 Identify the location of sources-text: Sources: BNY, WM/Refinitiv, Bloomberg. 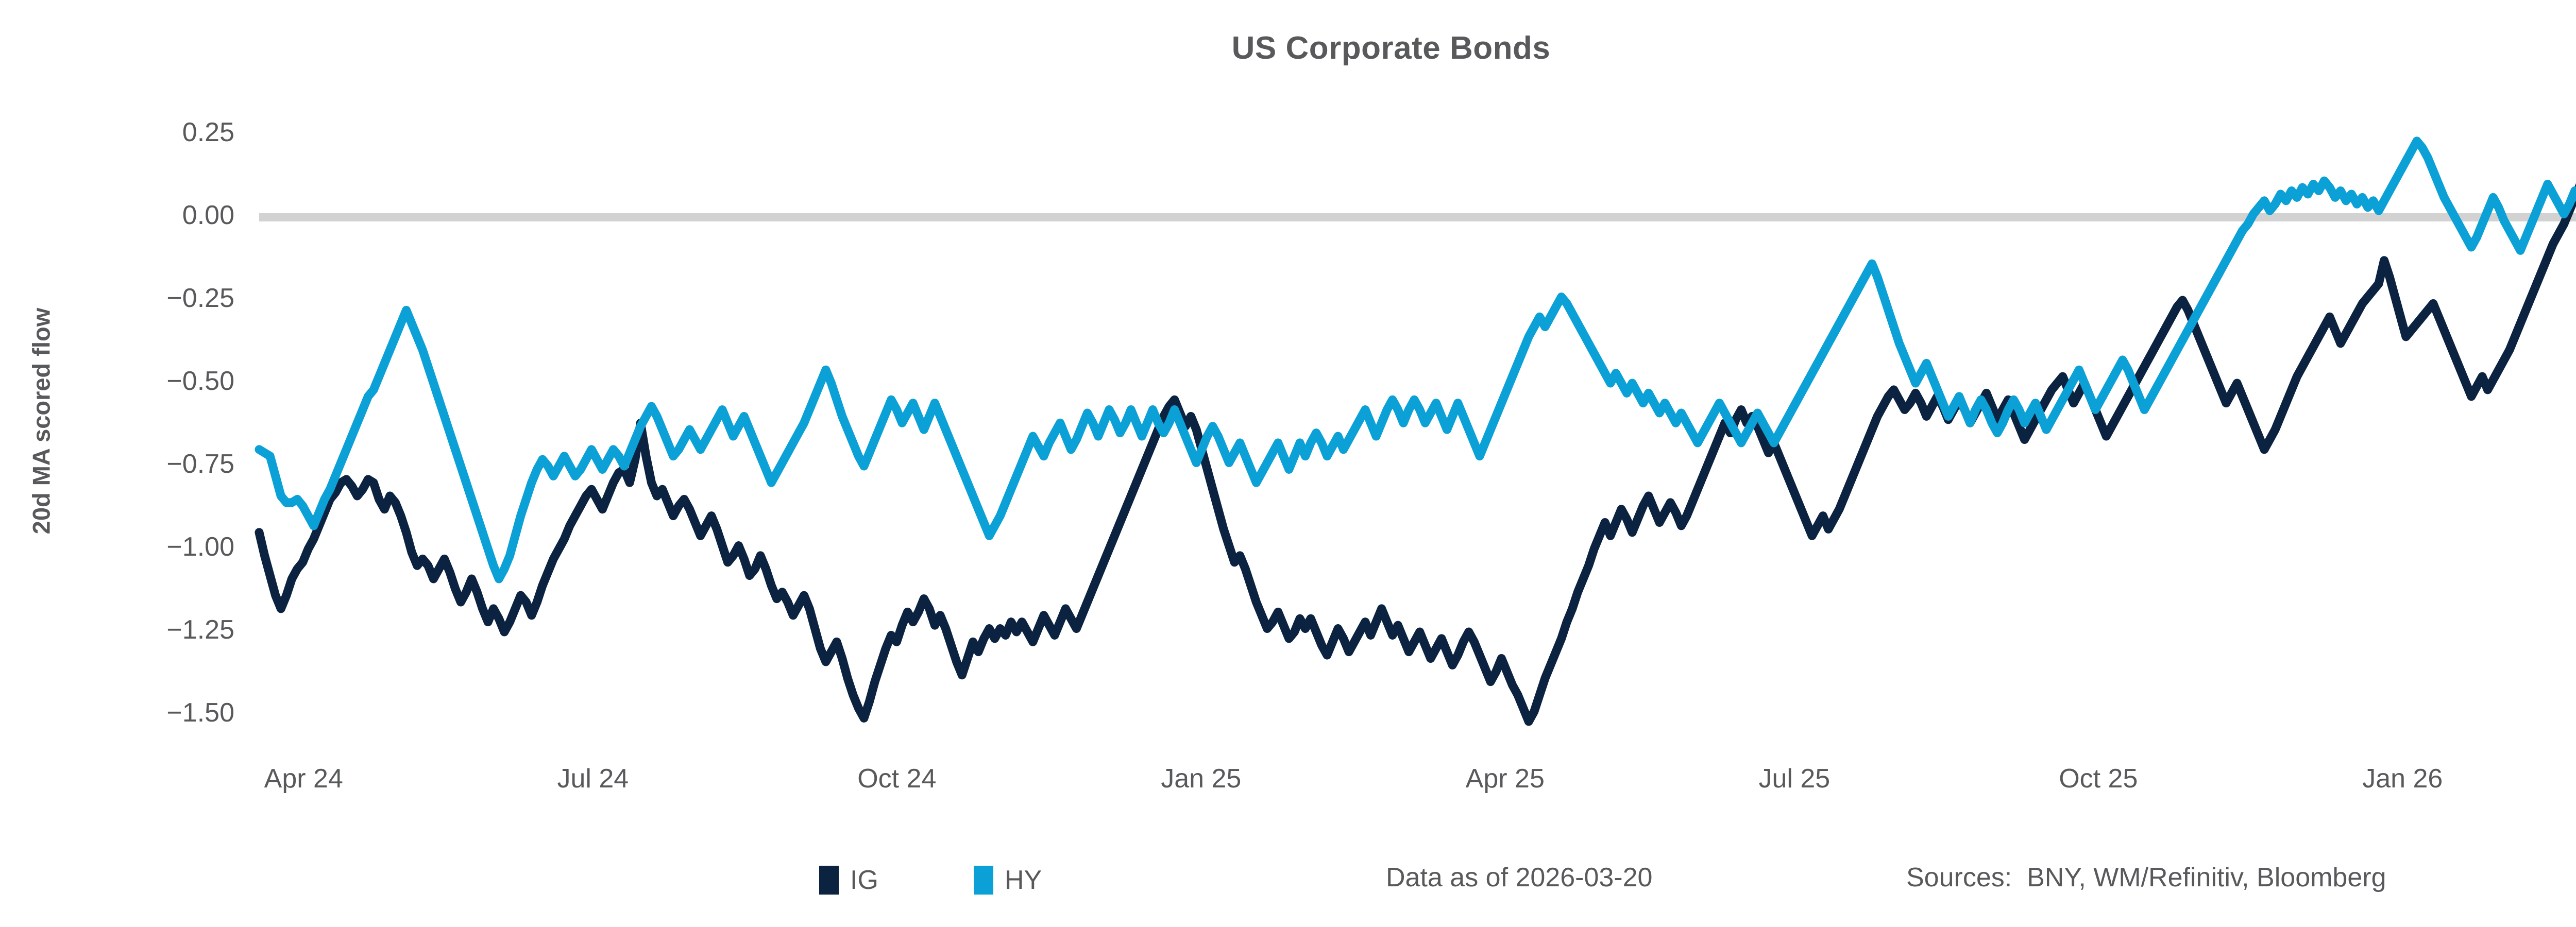
(2146, 877).